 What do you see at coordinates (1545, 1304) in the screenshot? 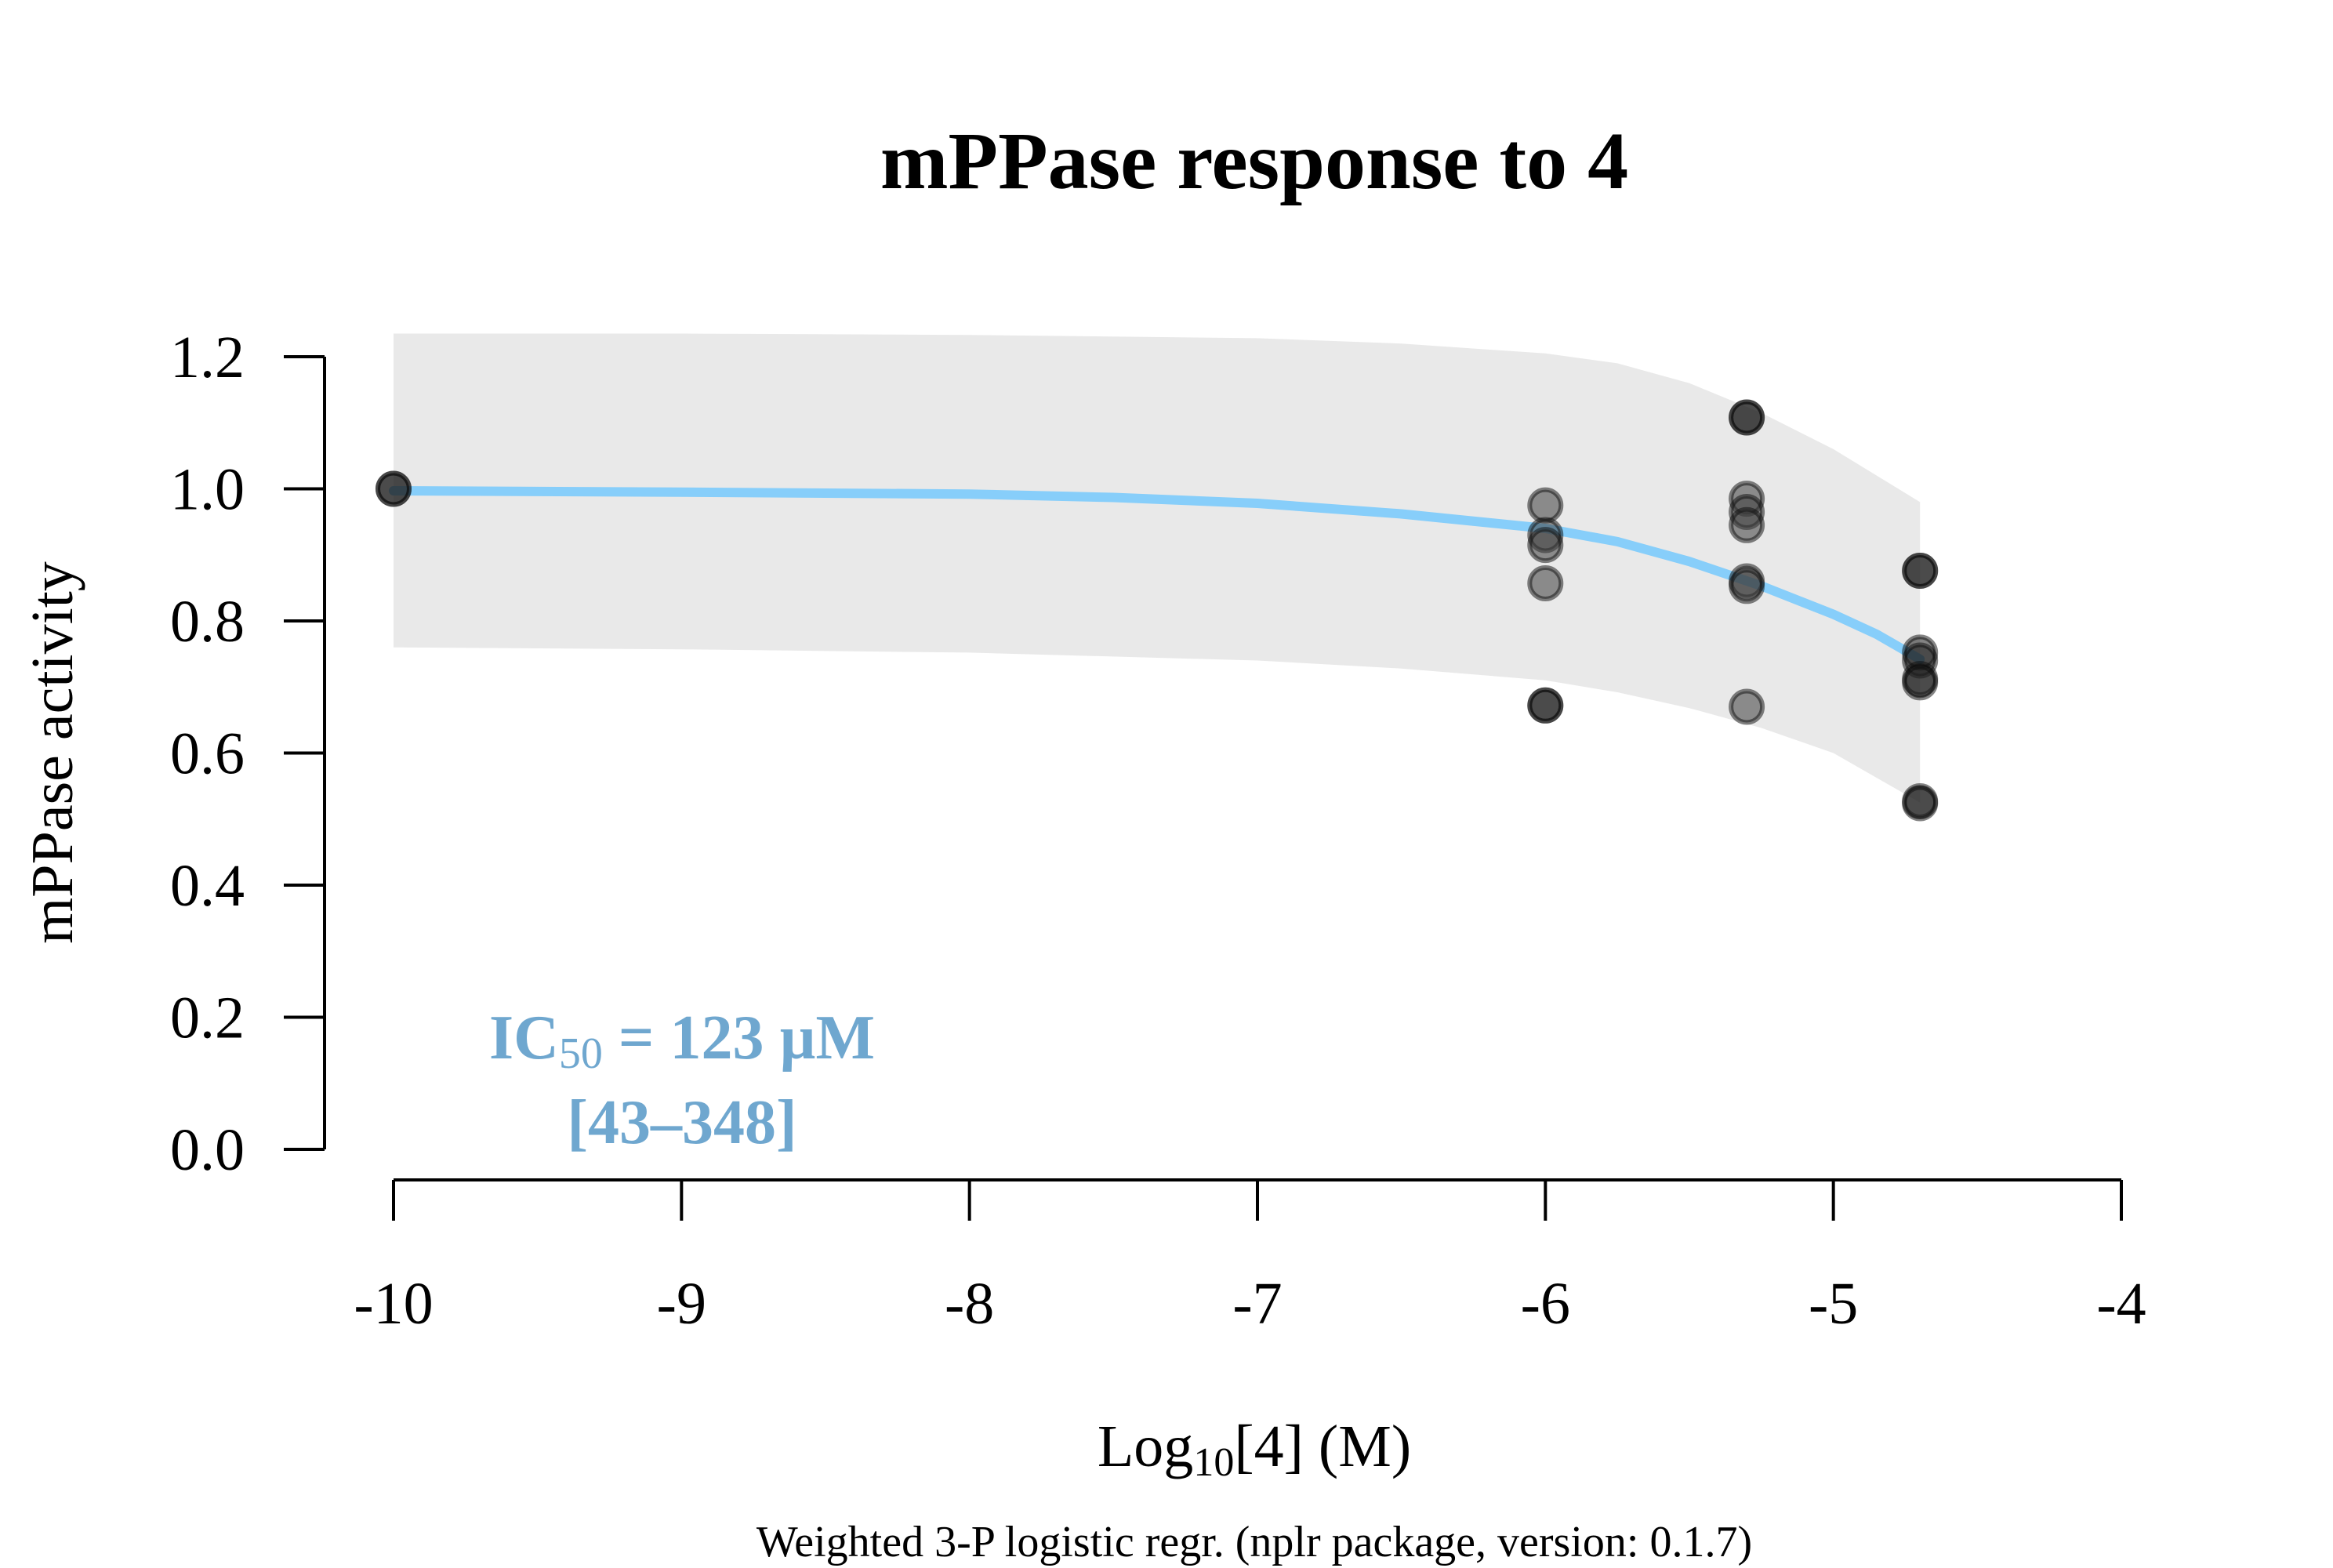
I see `x-tick-label: -6` at bounding box center [1545, 1304].